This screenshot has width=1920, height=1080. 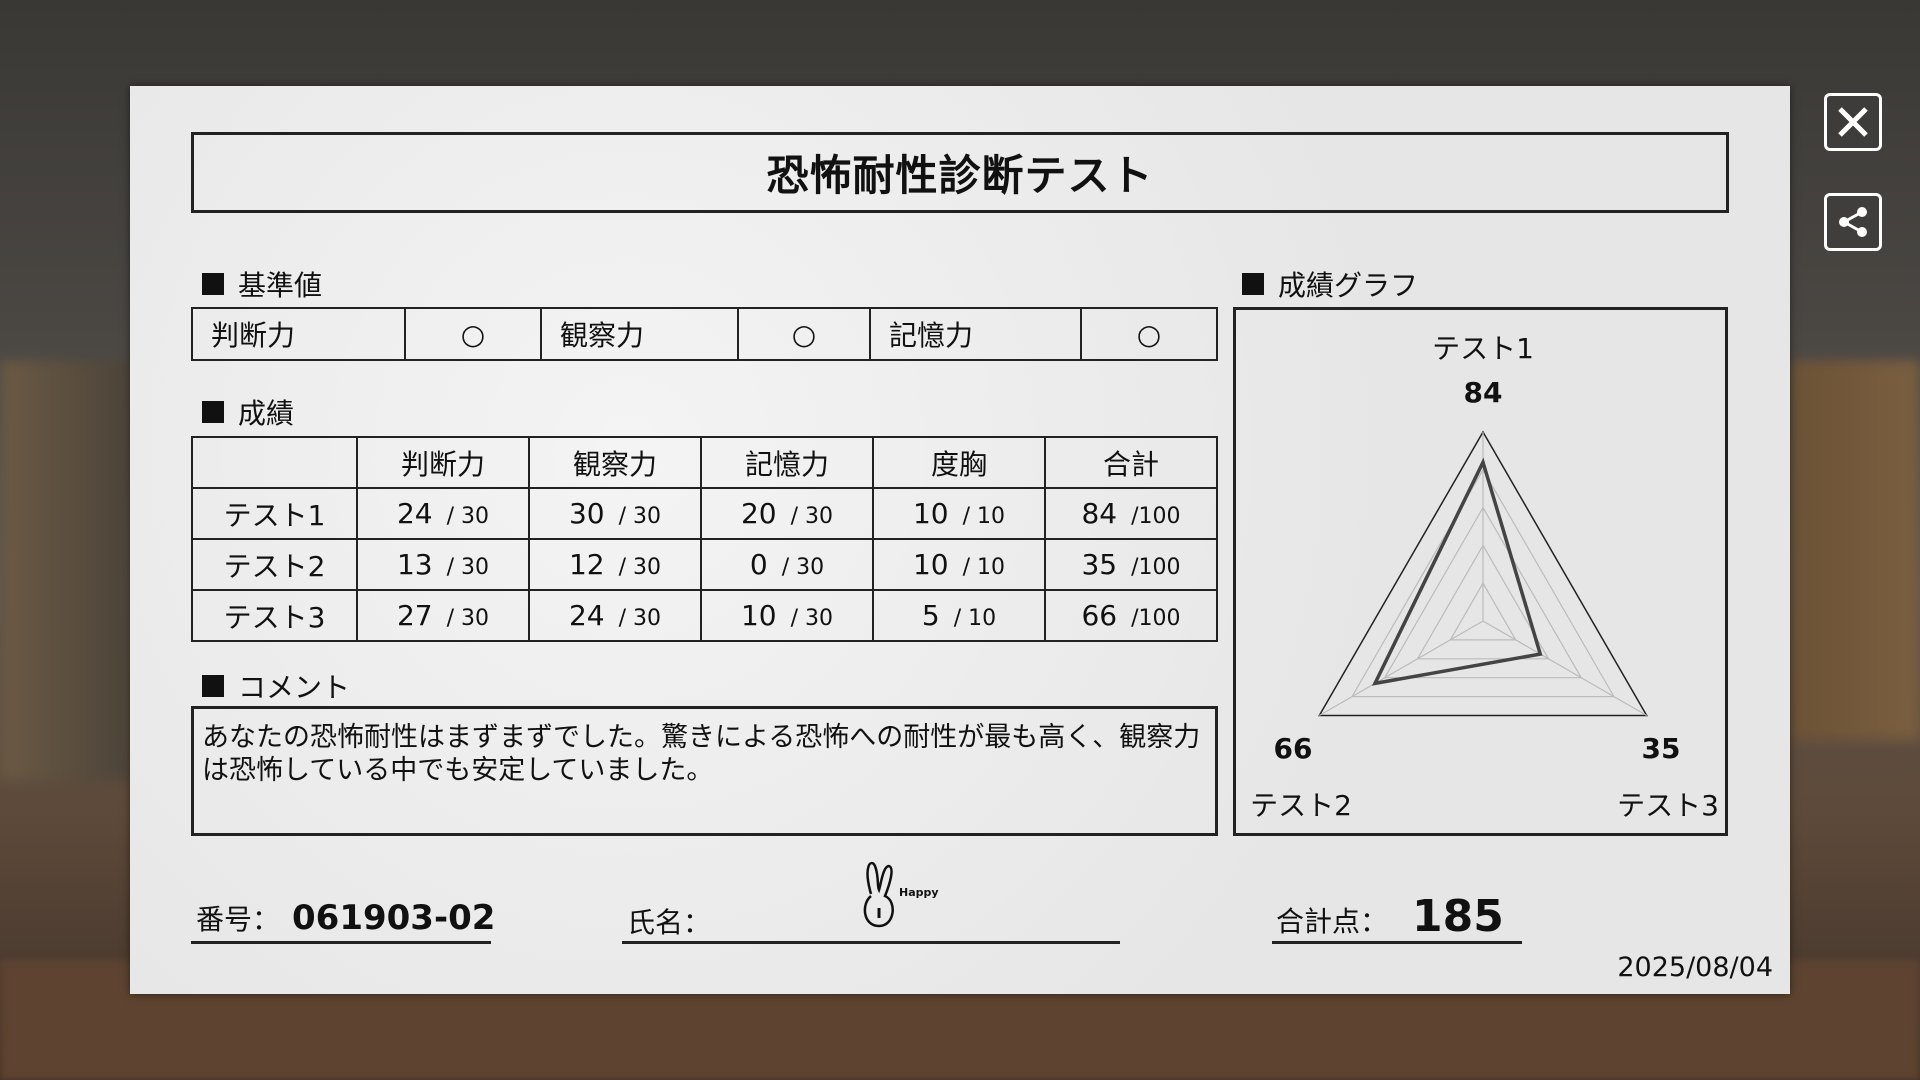 What do you see at coordinates (959, 462) in the screenshot?
I see `column-header: 度胸` at bounding box center [959, 462].